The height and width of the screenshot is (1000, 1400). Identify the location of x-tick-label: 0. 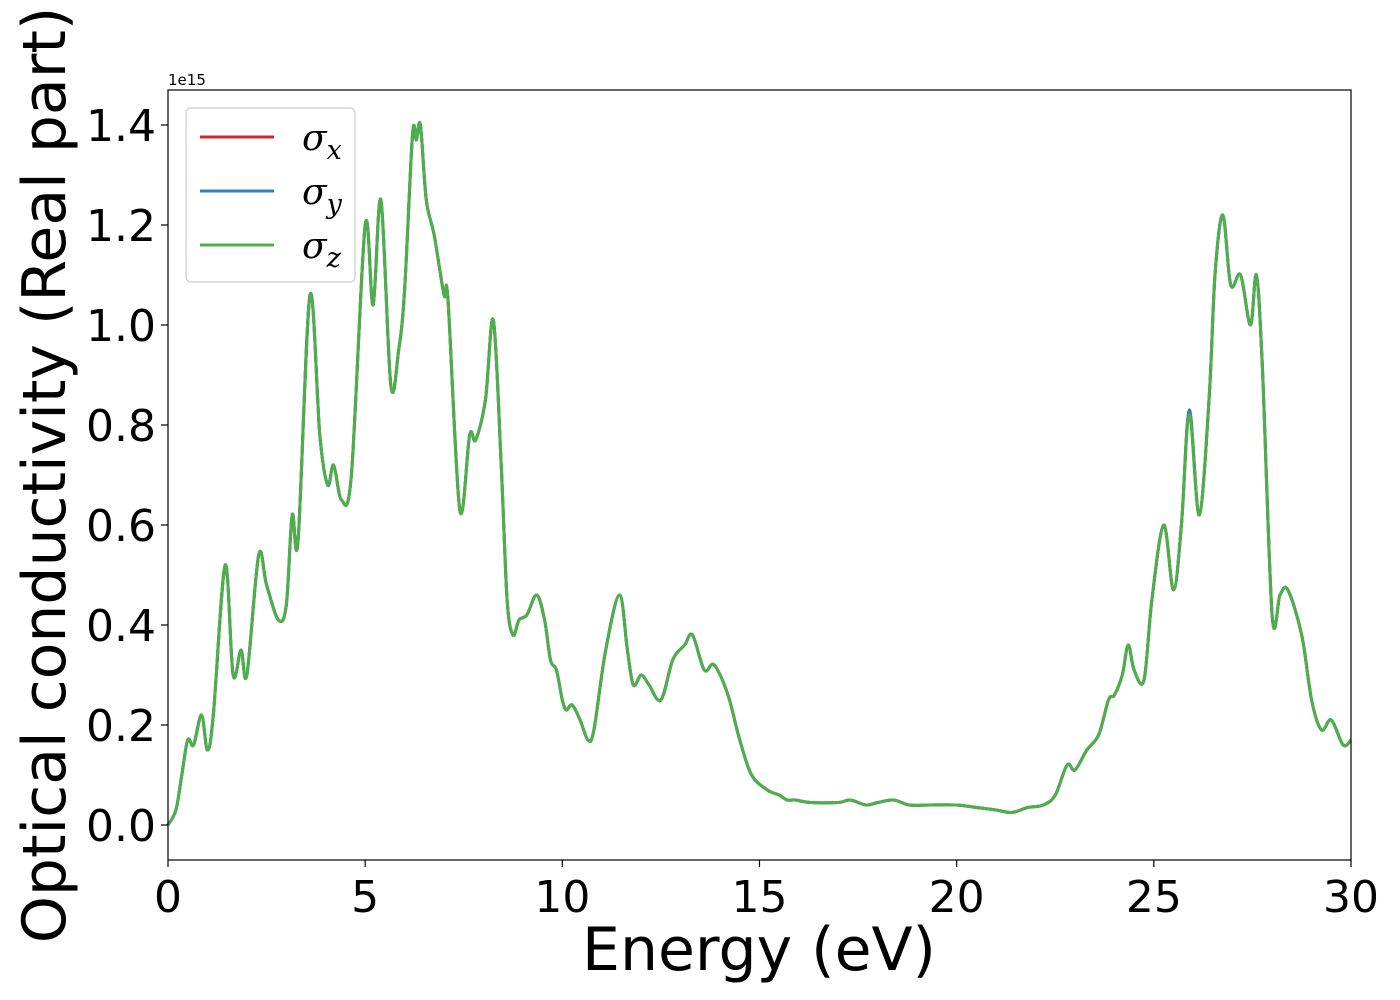
(168, 897).